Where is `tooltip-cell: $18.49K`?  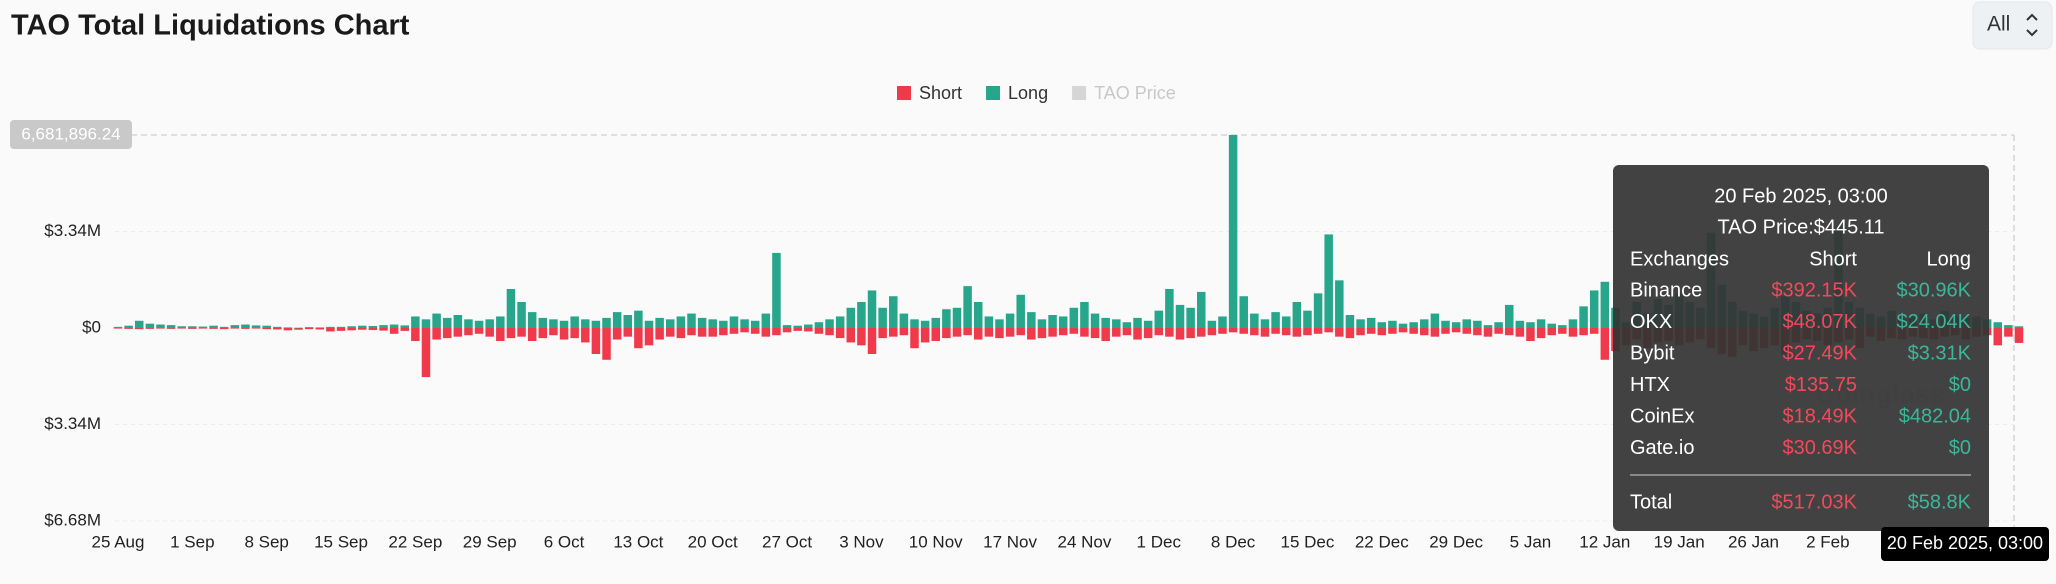
tooltip-cell: $18.49K is located at coordinates (1819, 416).